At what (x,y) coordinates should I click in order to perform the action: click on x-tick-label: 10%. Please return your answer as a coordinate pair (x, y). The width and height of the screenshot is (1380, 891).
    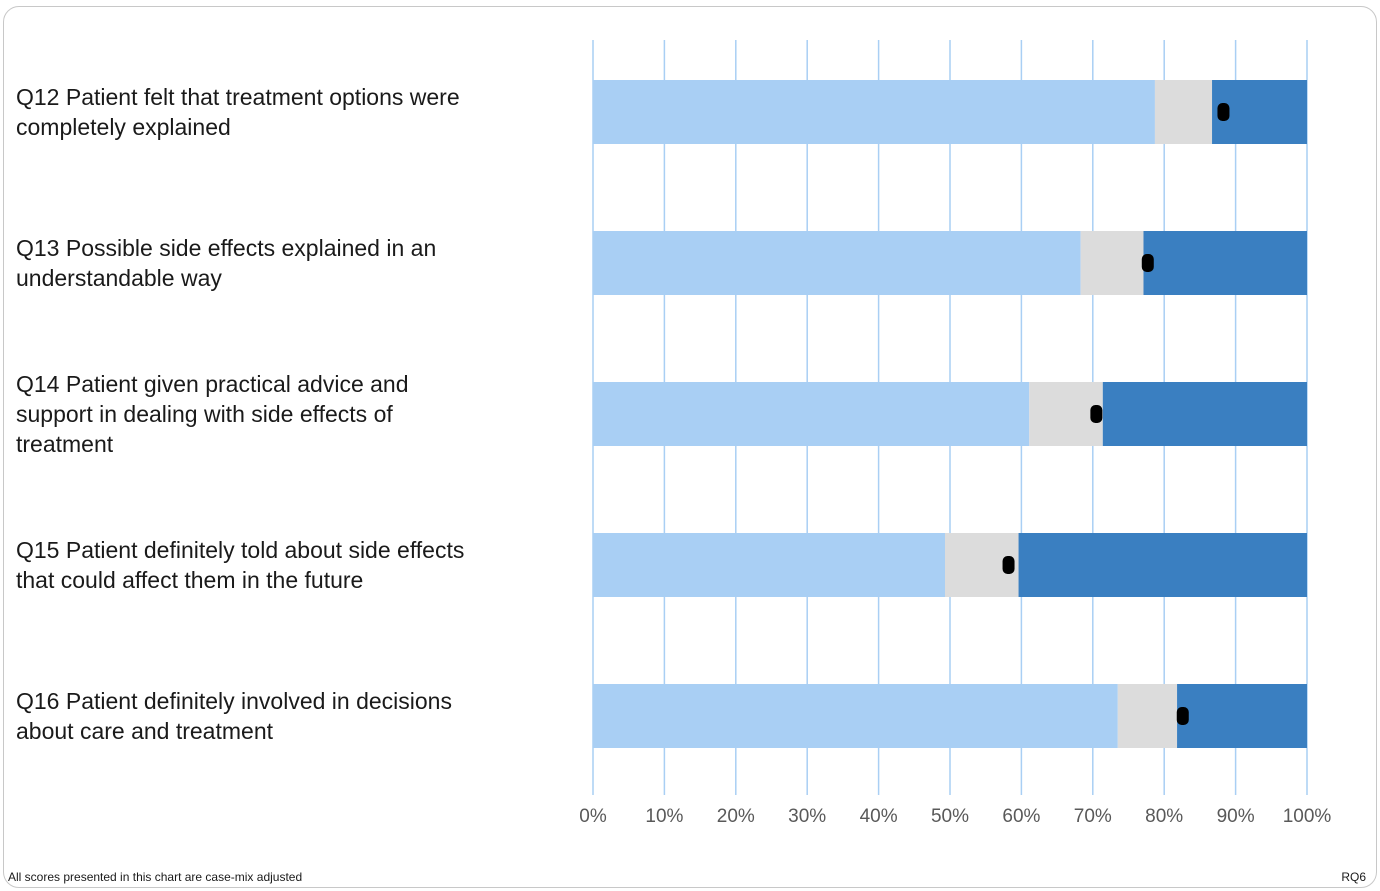
    Looking at the image, I should click on (664, 816).